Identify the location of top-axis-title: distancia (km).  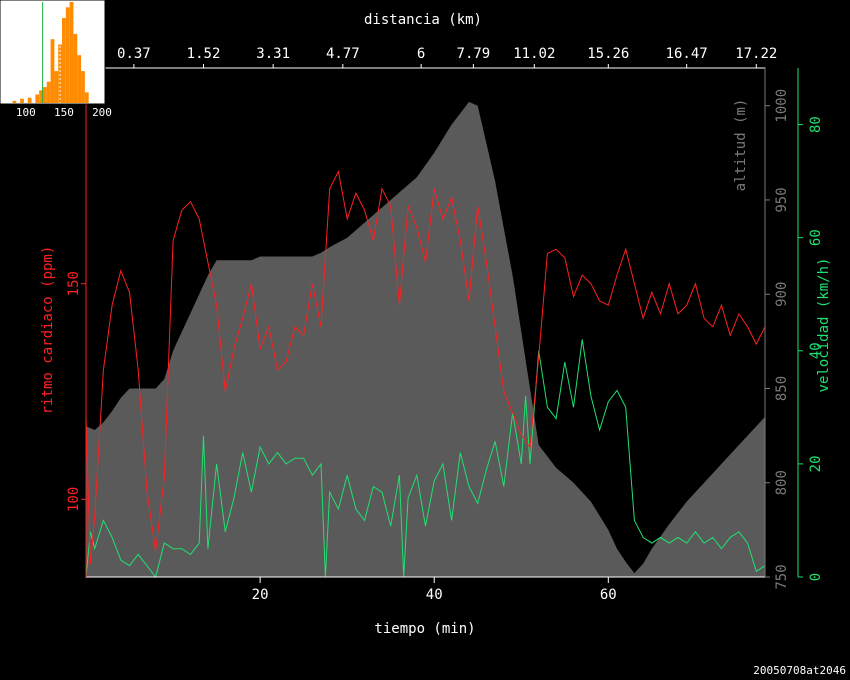
(423, 20).